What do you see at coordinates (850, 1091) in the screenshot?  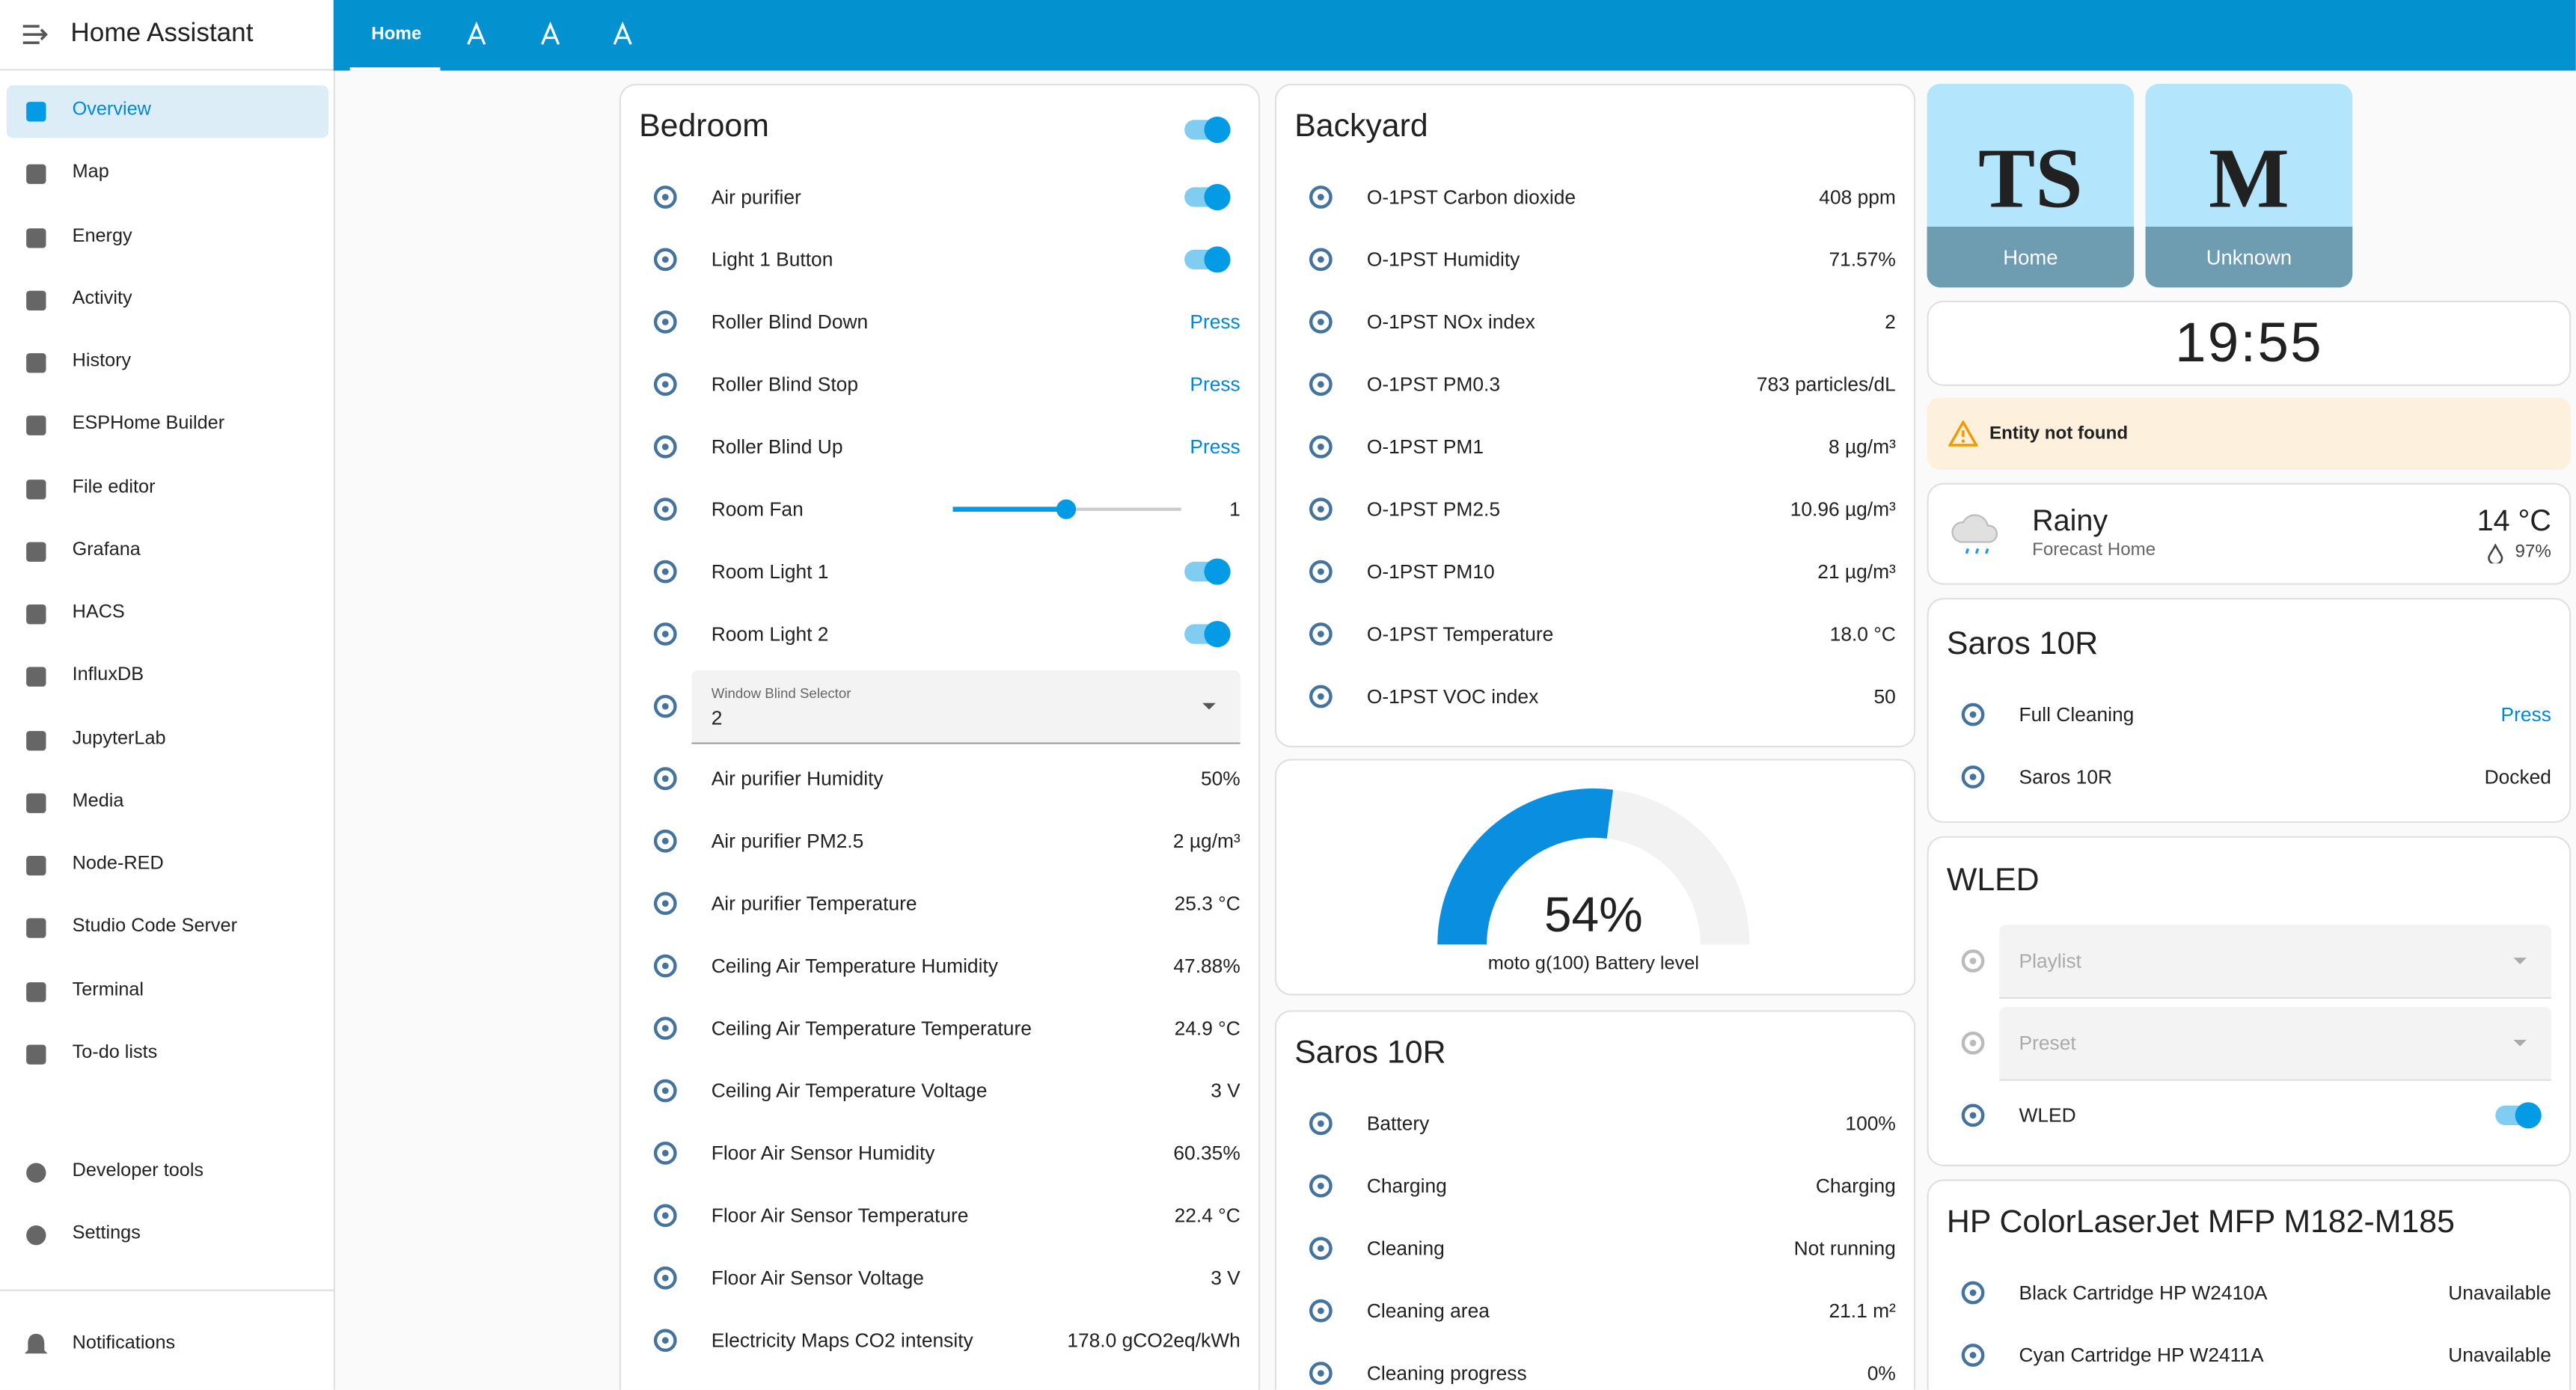 I see `entity-name: Ceiling Air Temperature Voltage` at bounding box center [850, 1091].